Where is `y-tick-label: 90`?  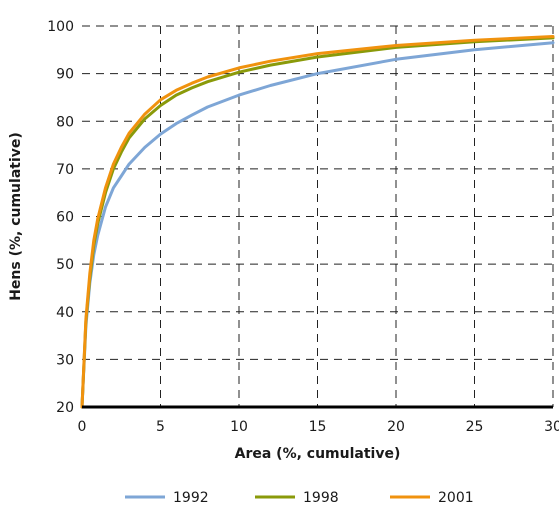 y-tick-label: 90 is located at coordinates (65, 75).